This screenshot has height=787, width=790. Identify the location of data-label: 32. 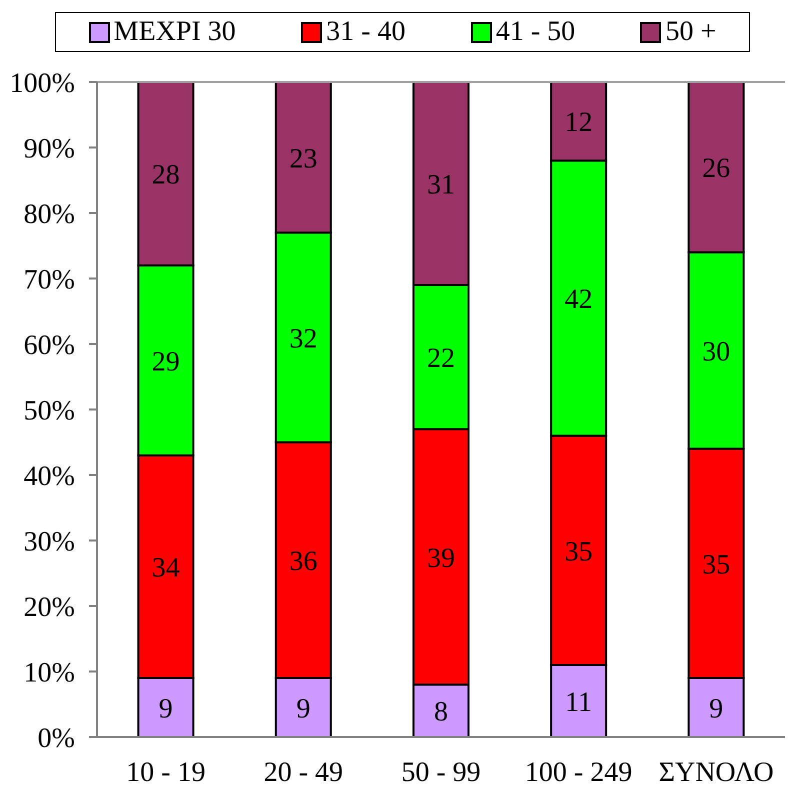
(303, 338).